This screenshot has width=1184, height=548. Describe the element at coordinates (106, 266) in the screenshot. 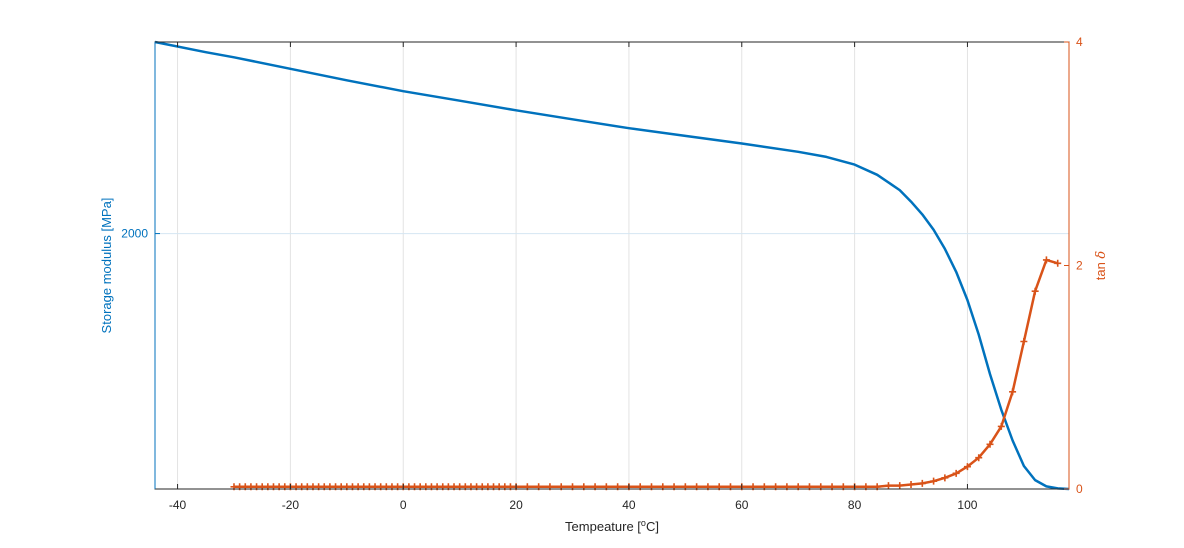

I see `y-axis-left-label: Storage modulus [MPa]` at that location.